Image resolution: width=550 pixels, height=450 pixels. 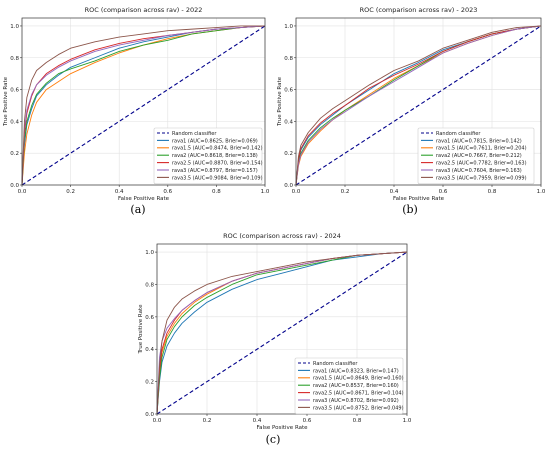 I want to click on caption-b: (b), so click(x=410, y=209).